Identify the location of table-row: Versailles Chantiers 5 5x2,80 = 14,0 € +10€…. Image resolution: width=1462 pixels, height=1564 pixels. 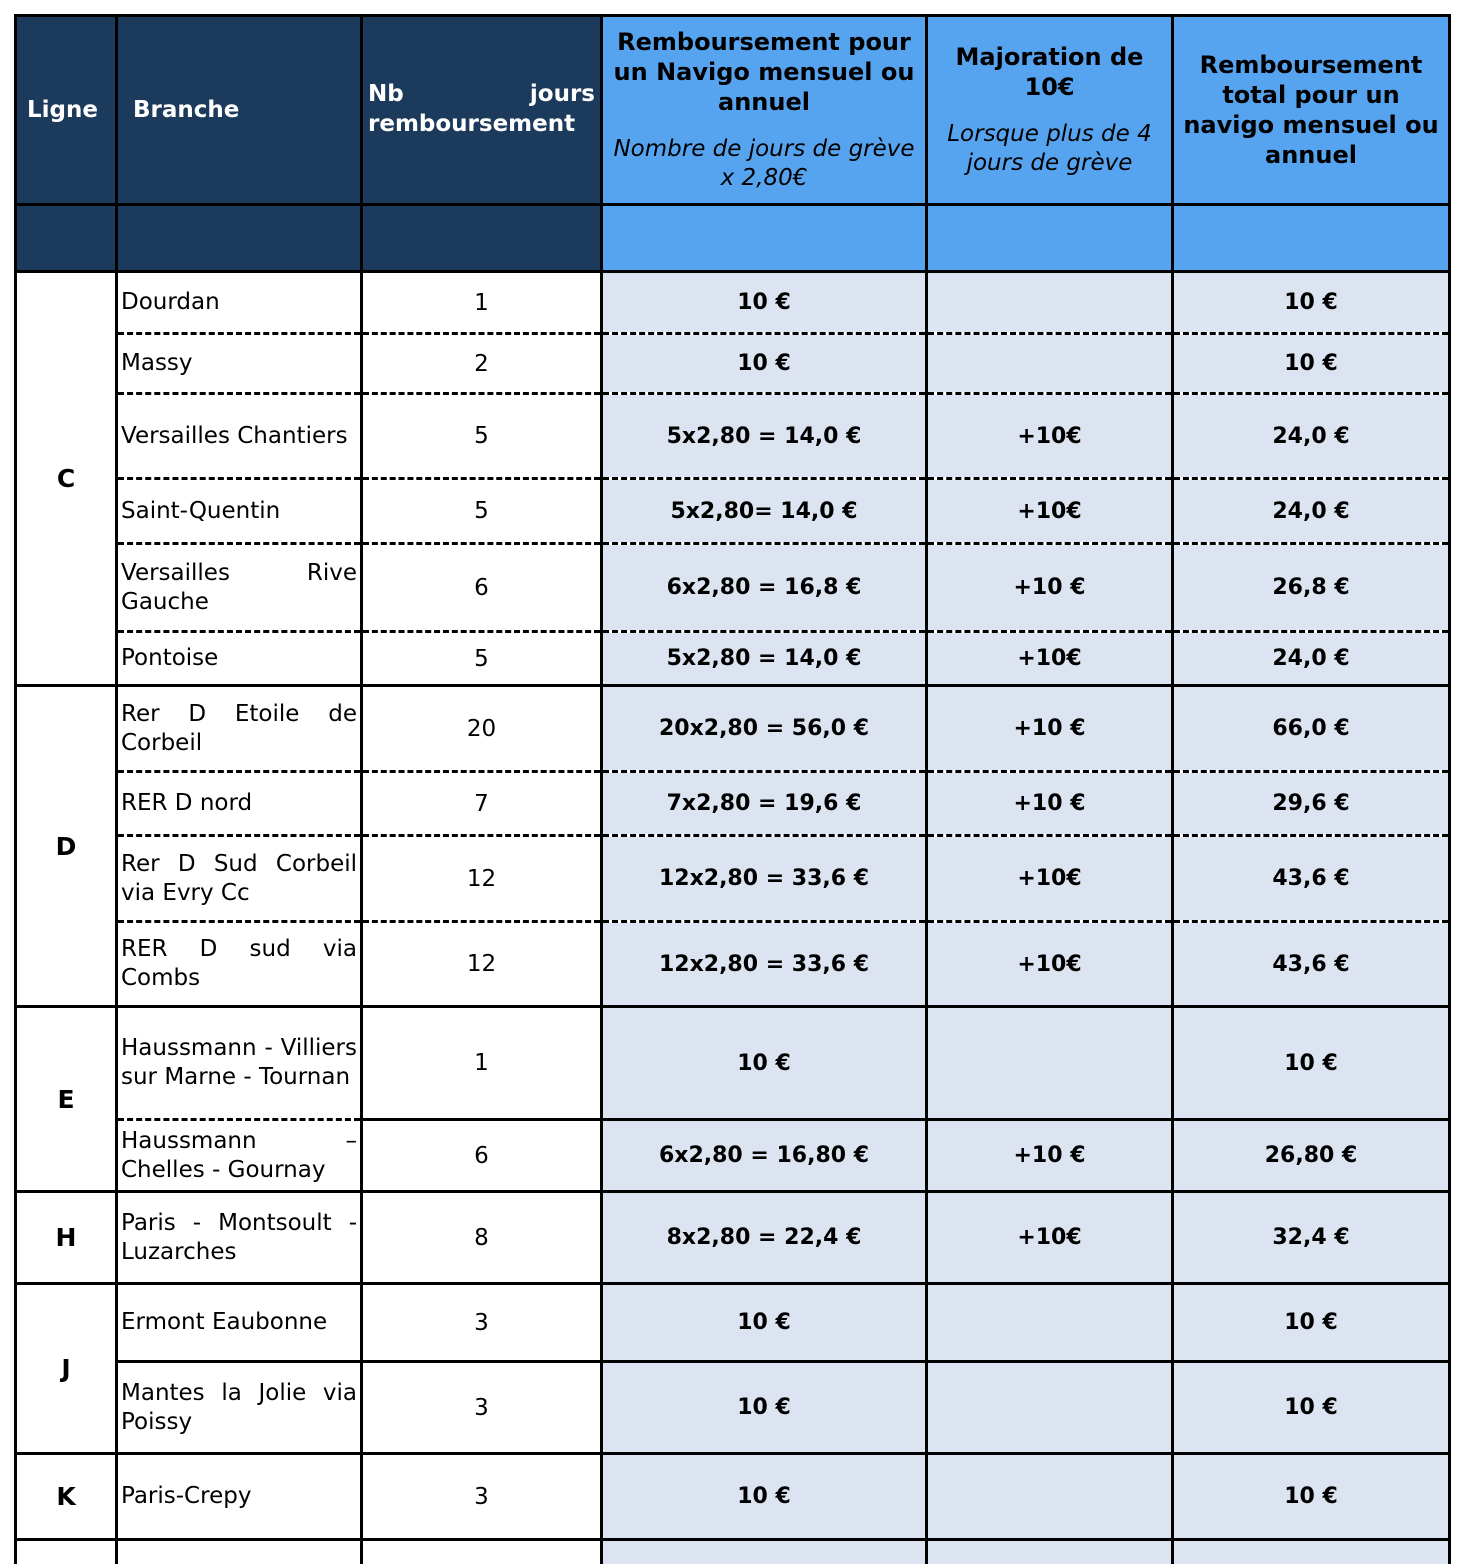
(733, 436).